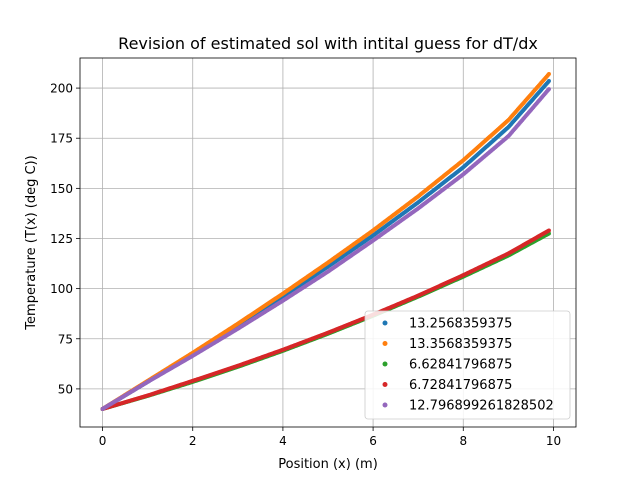  What do you see at coordinates (460, 344) in the screenshot?
I see `legend-label: 13.3568359375` at bounding box center [460, 344].